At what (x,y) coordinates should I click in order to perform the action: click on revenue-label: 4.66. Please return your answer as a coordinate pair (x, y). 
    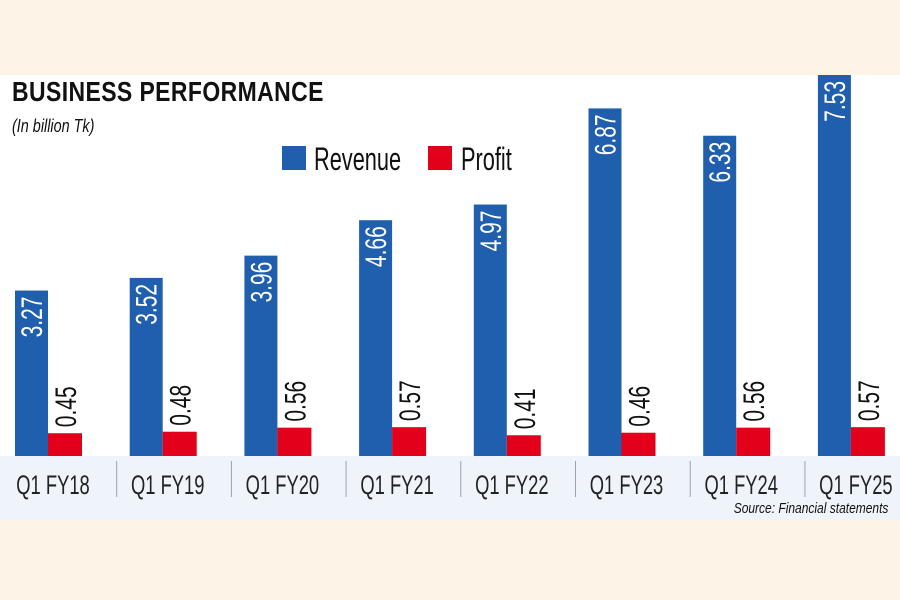
    Looking at the image, I should click on (377, 246).